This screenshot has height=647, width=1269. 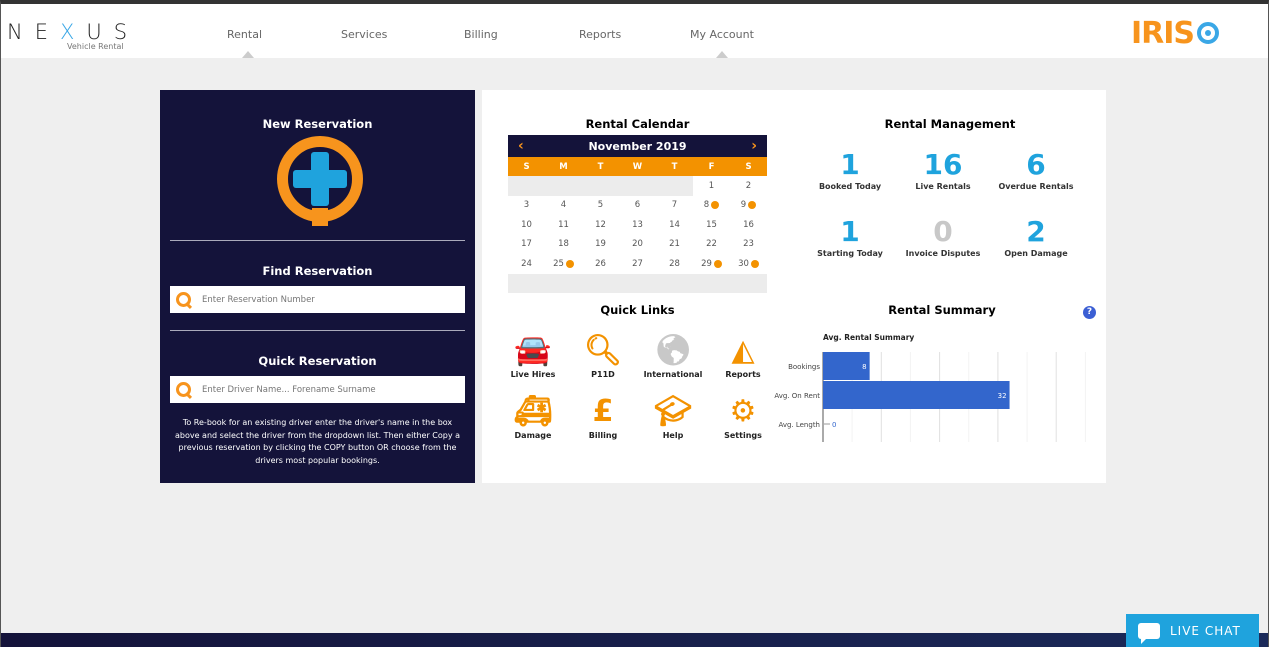 What do you see at coordinates (637, 264) in the screenshot?
I see `calendar-day: 27` at bounding box center [637, 264].